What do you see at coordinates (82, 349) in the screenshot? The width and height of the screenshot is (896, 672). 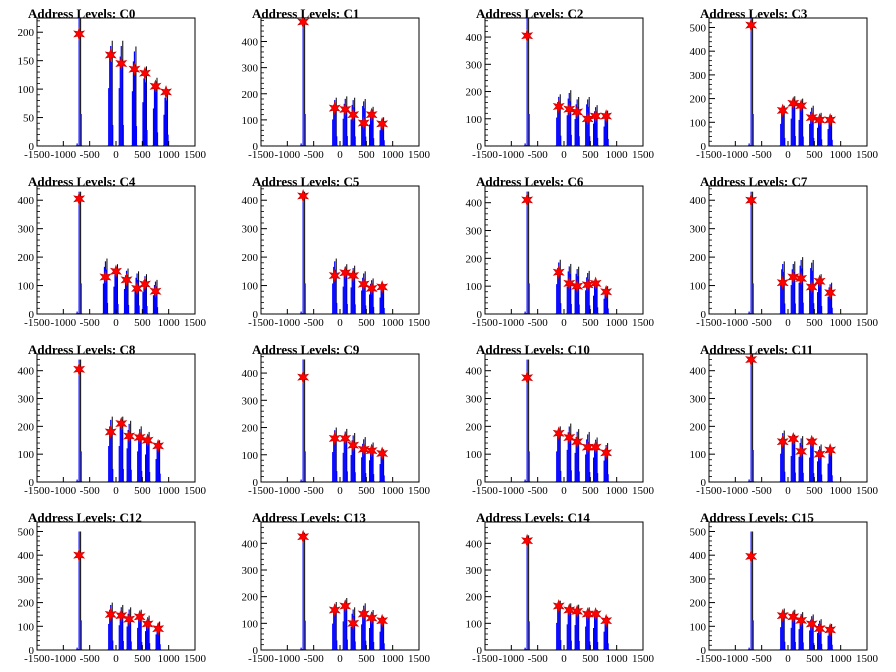 I see `chart-title: Address Levels: C8` at bounding box center [82, 349].